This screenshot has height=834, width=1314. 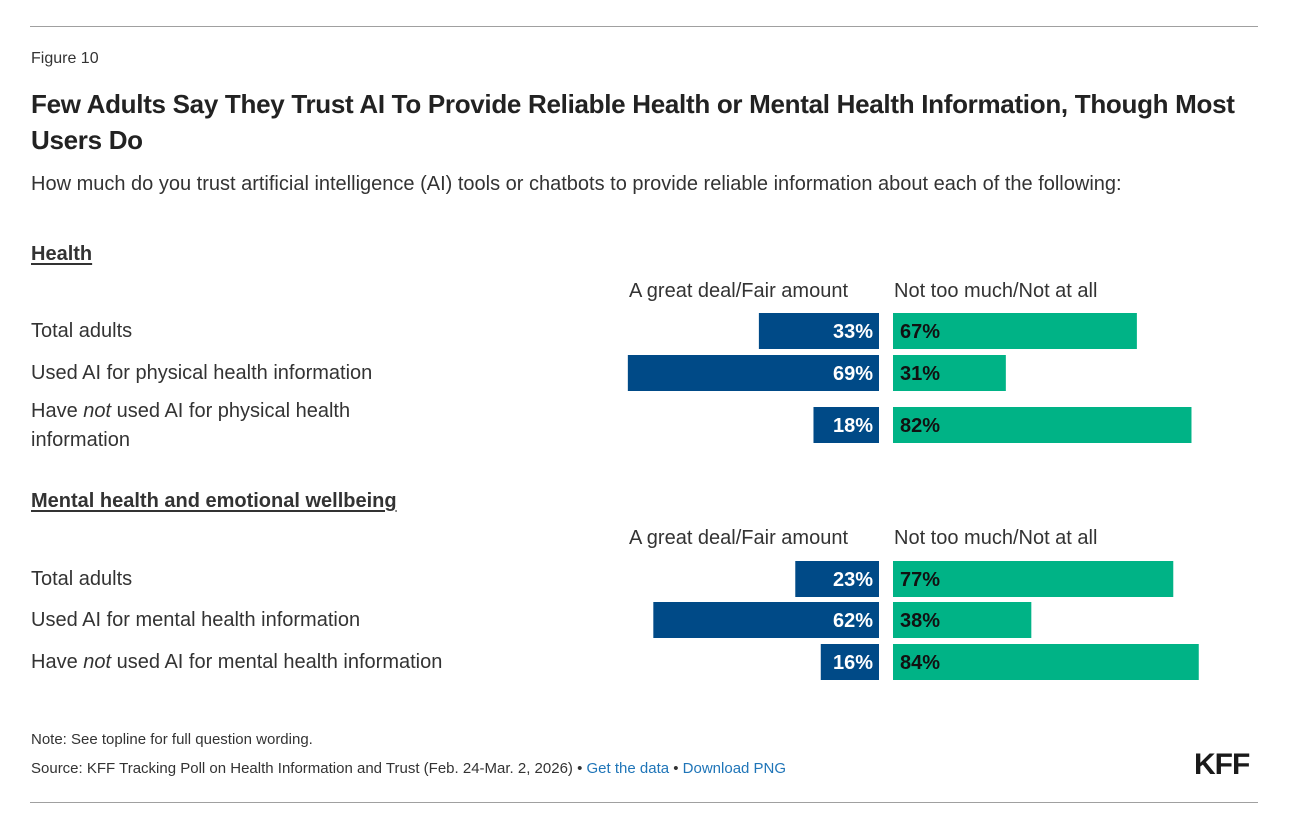 What do you see at coordinates (644, 26) in the screenshot?
I see `top-divider` at bounding box center [644, 26].